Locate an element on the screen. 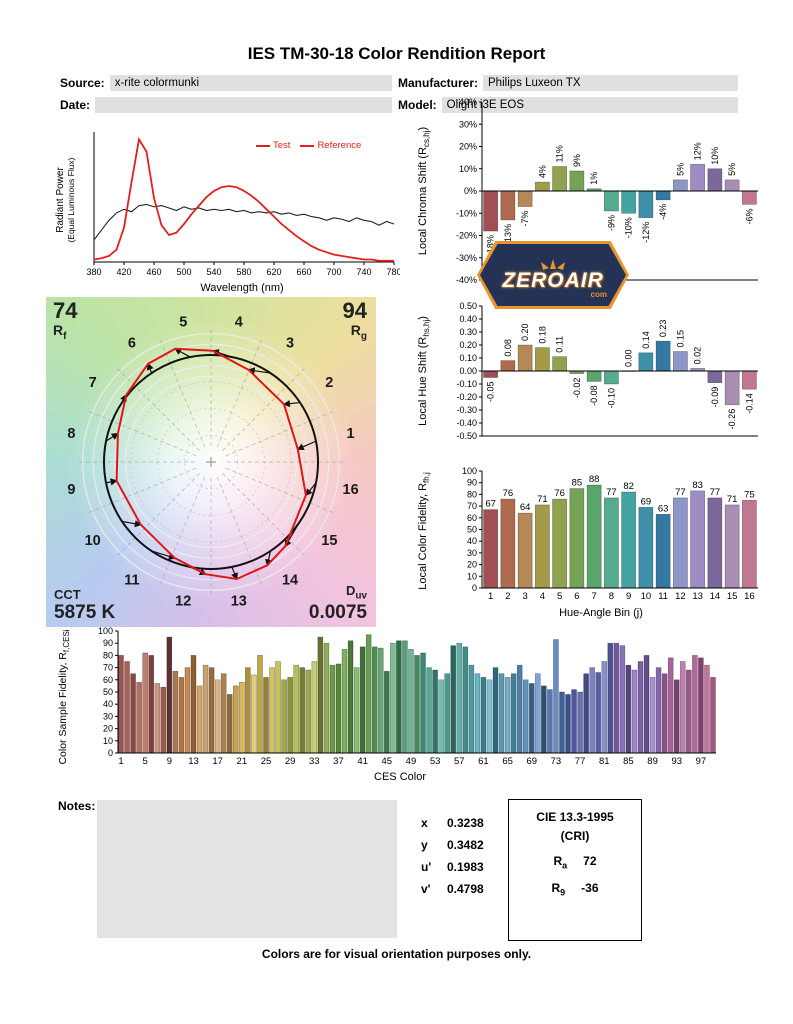  svg-text: 65 is located at coordinates (507, 761).